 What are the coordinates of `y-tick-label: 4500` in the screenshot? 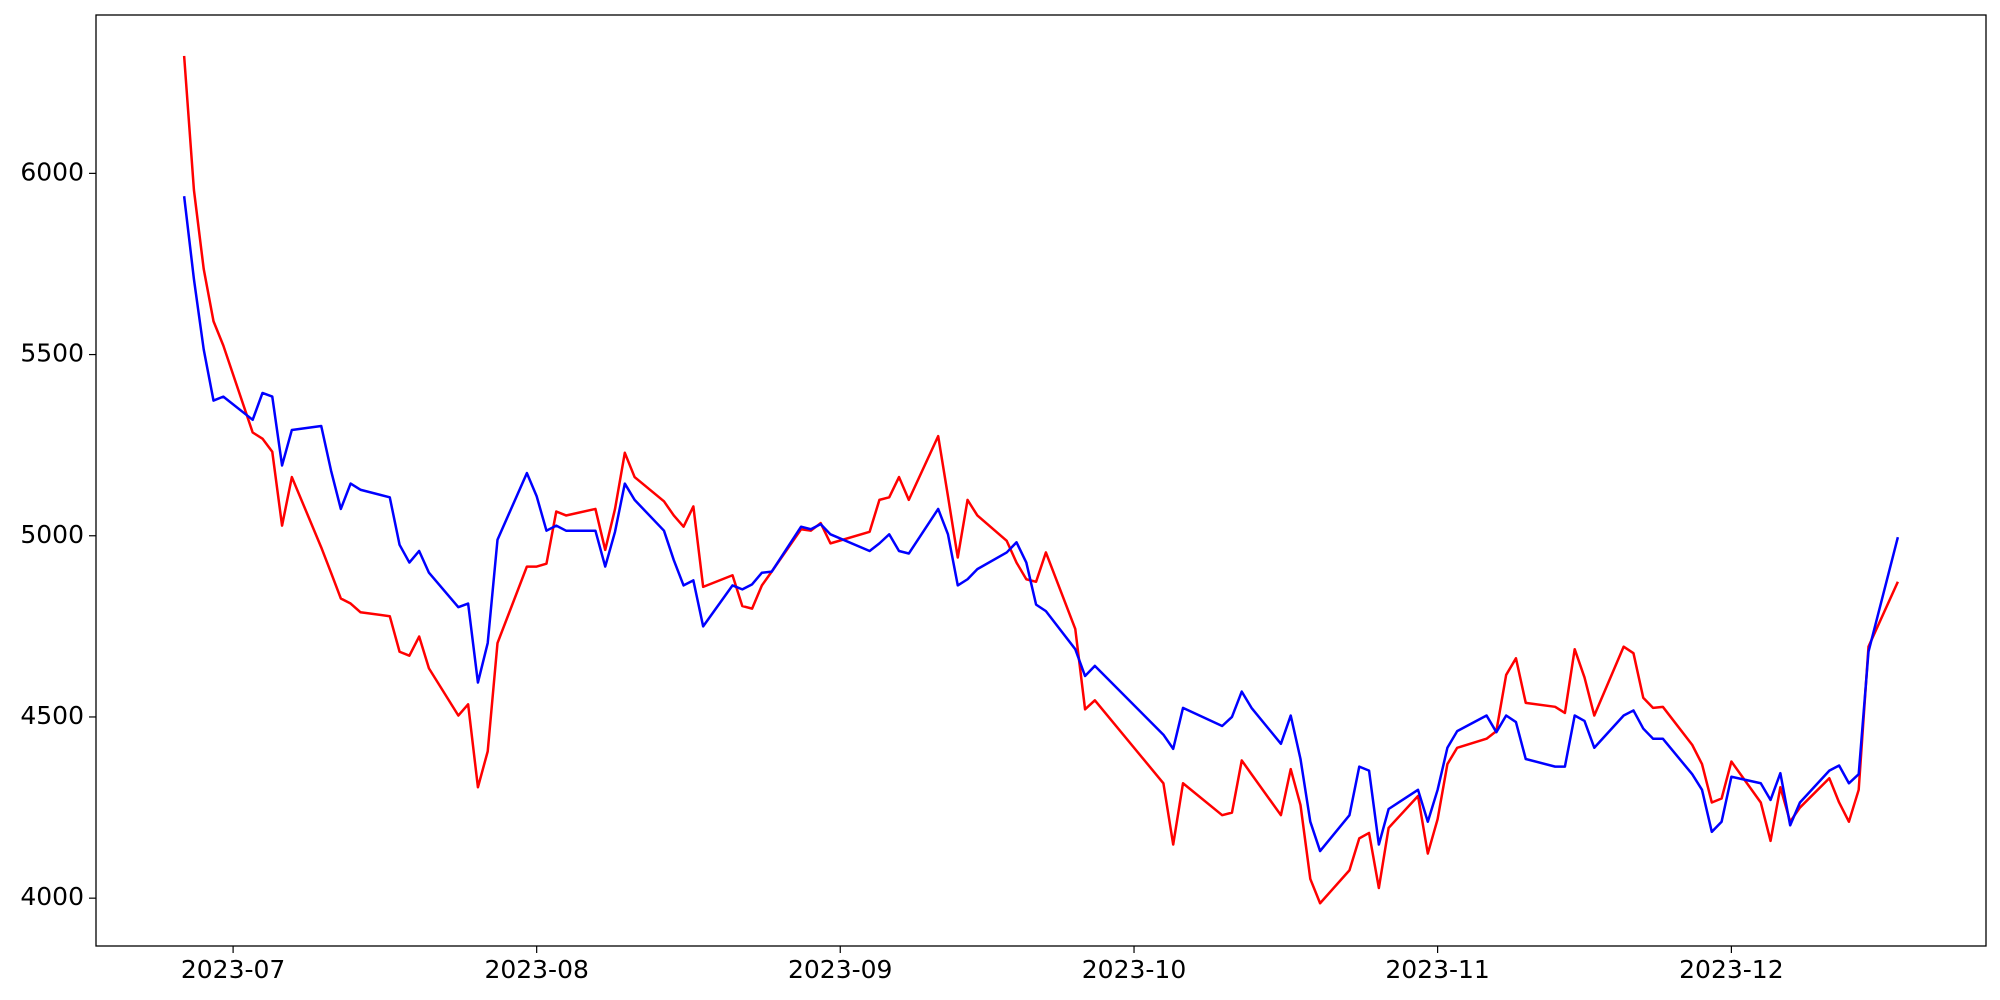 It's located at (52, 715).